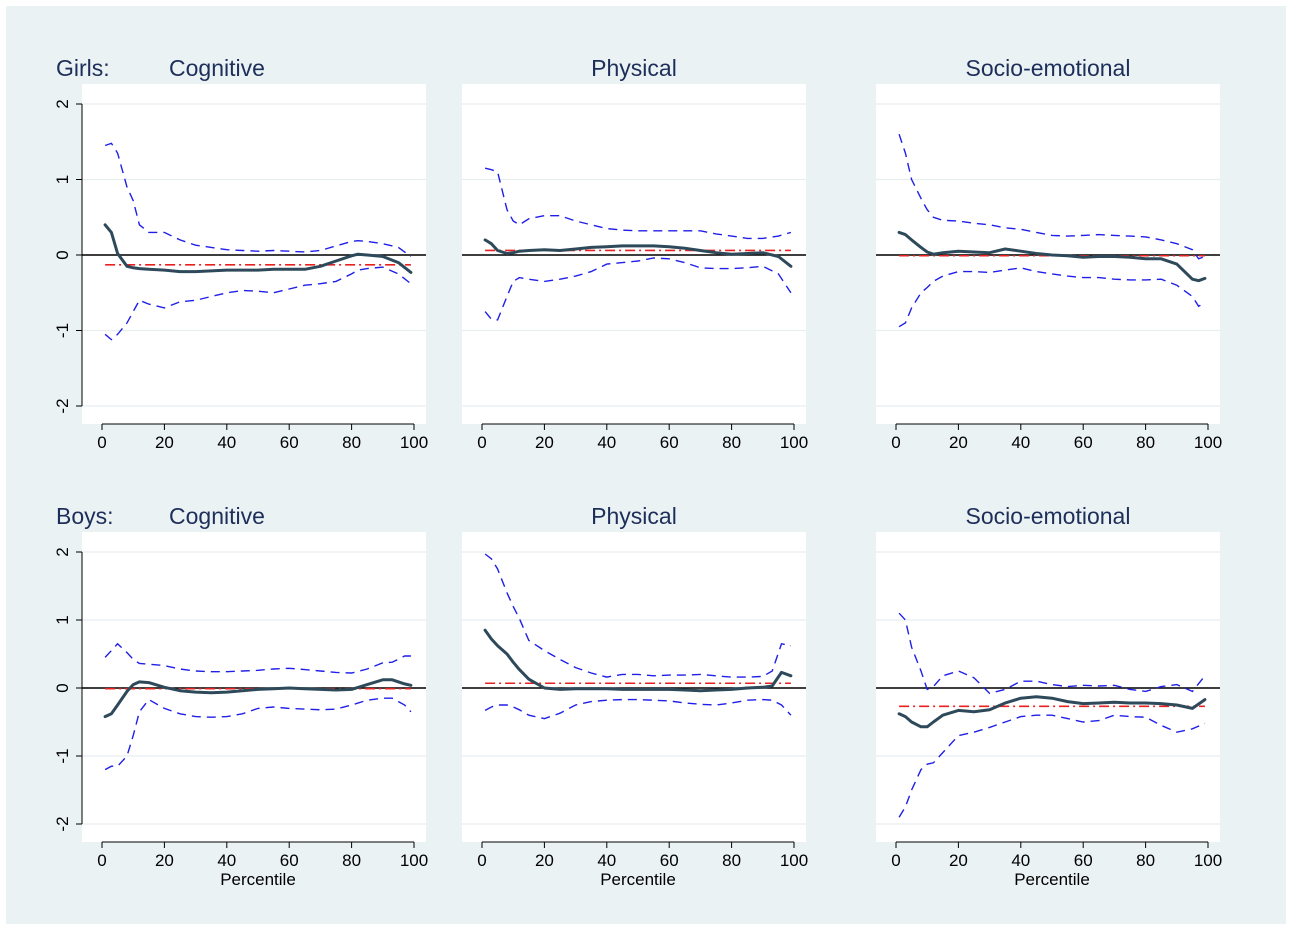  I want to click on row-label: Boys:, so click(85, 516).